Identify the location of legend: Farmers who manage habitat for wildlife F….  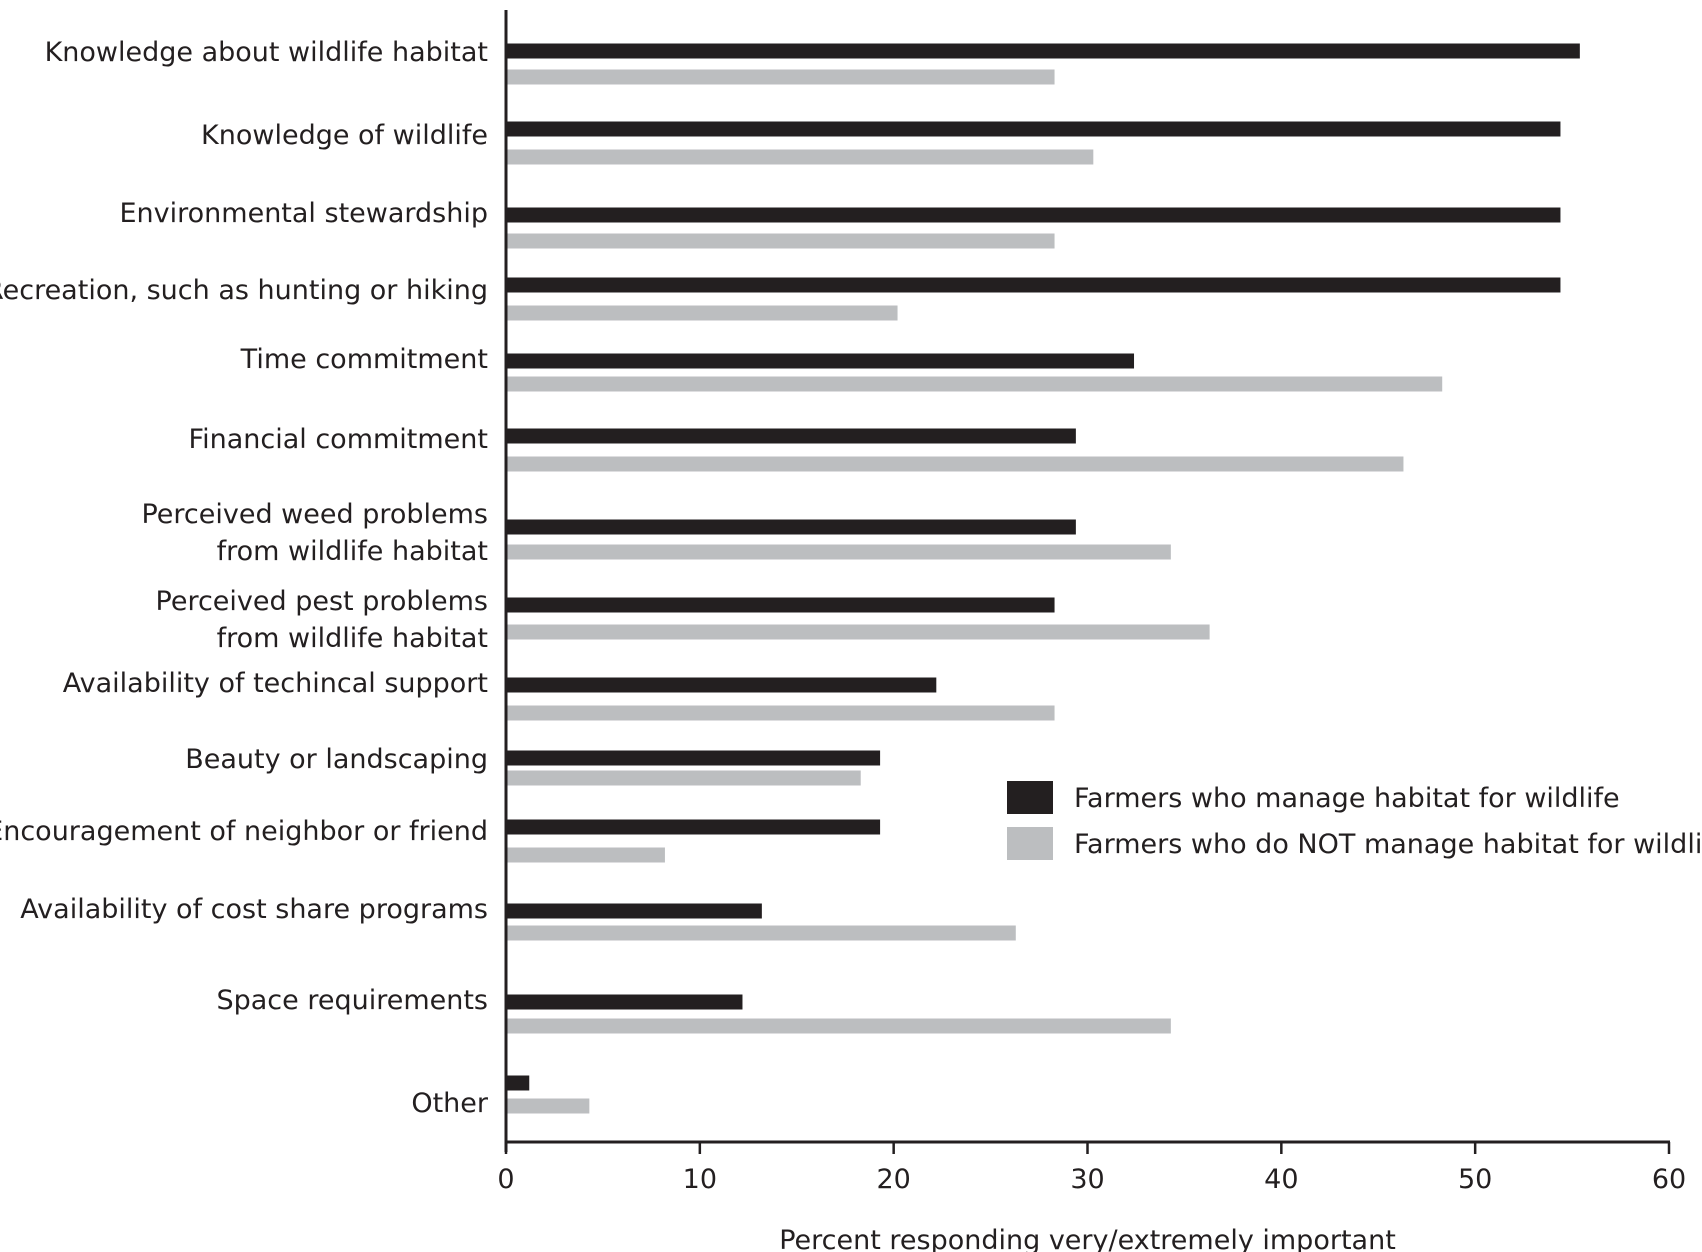
(1354, 820).